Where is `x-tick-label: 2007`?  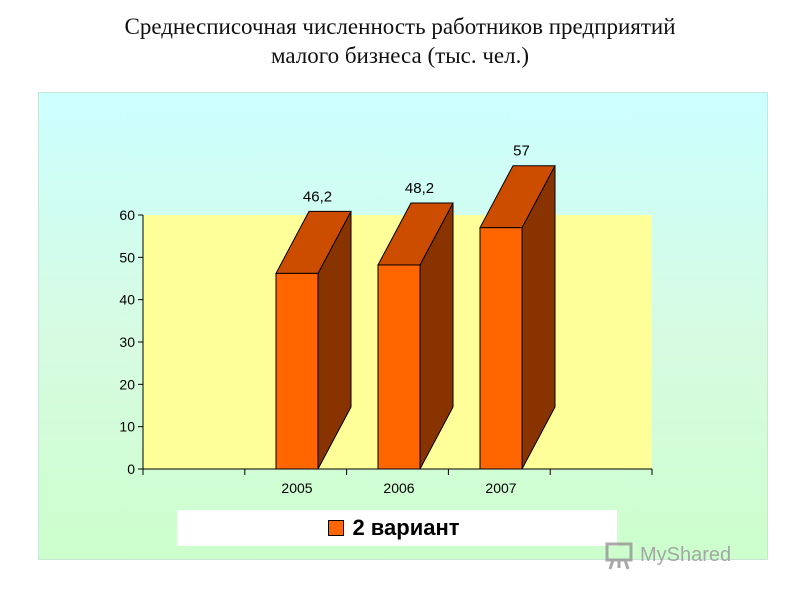 x-tick-label: 2007 is located at coordinates (500, 488).